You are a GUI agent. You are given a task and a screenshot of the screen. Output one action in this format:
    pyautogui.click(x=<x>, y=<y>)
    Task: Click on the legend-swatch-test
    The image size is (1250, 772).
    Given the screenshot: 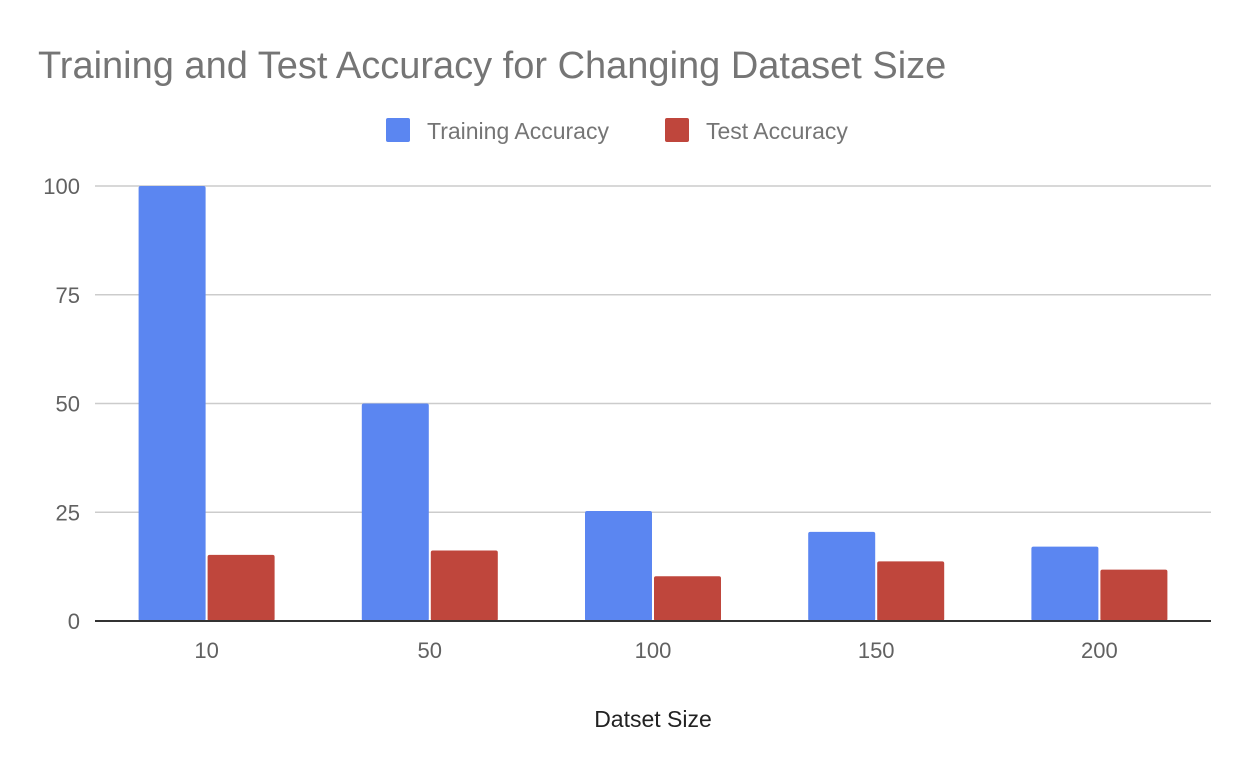 What is the action you would take?
    pyautogui.click(x=677, y=130)
    